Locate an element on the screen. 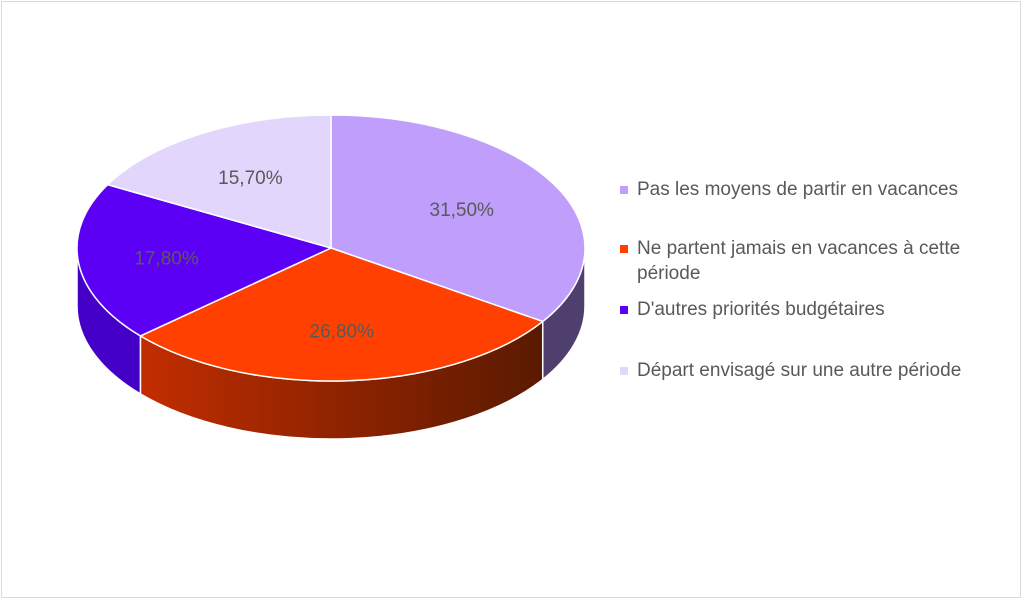 This screenshot has width=1024, height=601. legend-item-autres-priorites: D'autres priorités budgétaires is located at coordinates (817, 309).